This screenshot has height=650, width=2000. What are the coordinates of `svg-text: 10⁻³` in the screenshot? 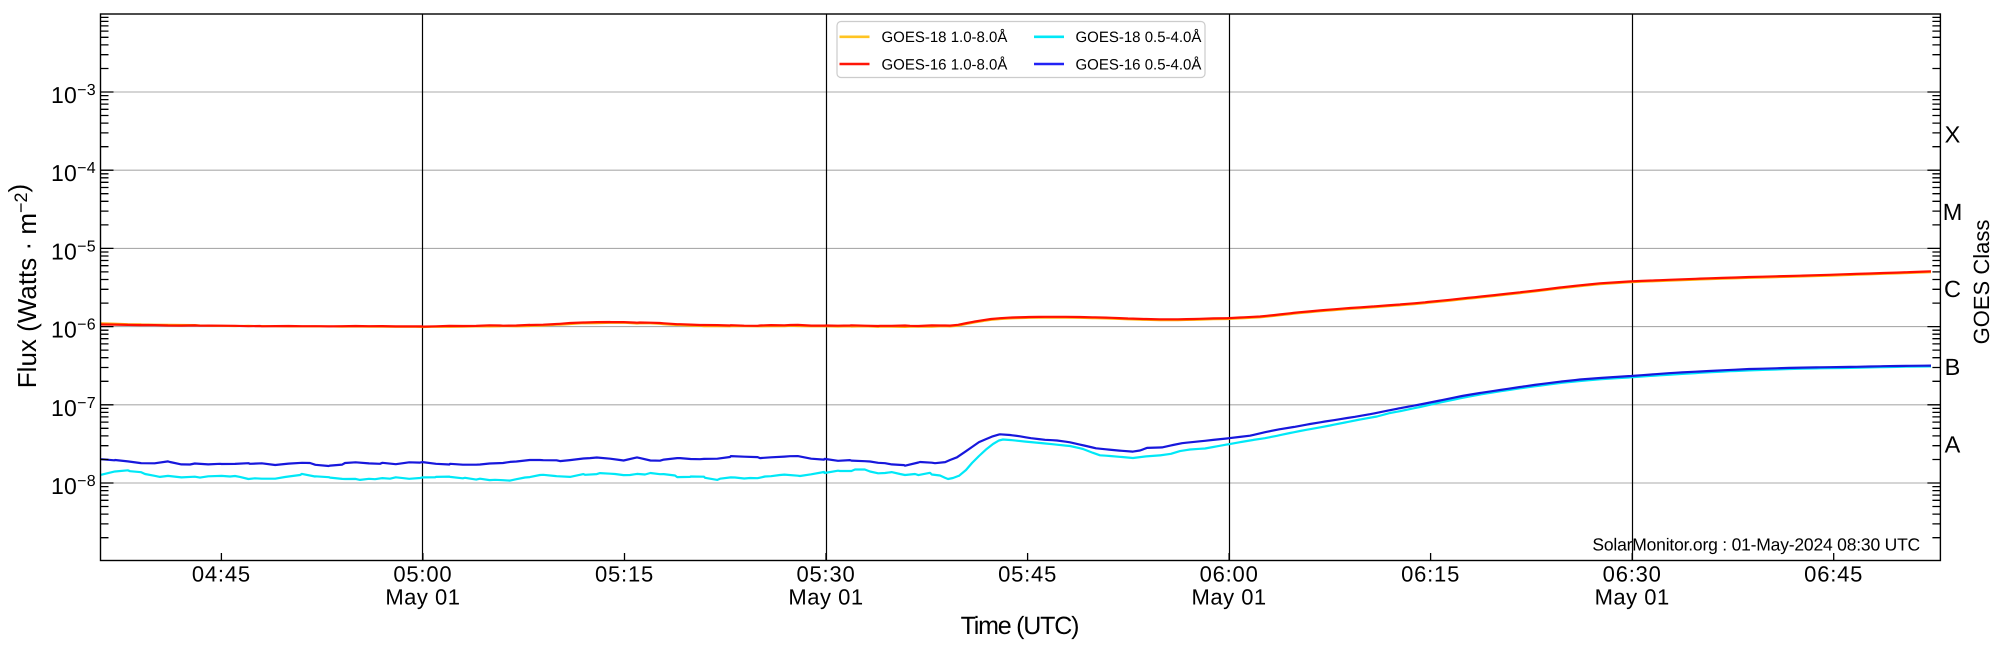 It's located at (73, 95).